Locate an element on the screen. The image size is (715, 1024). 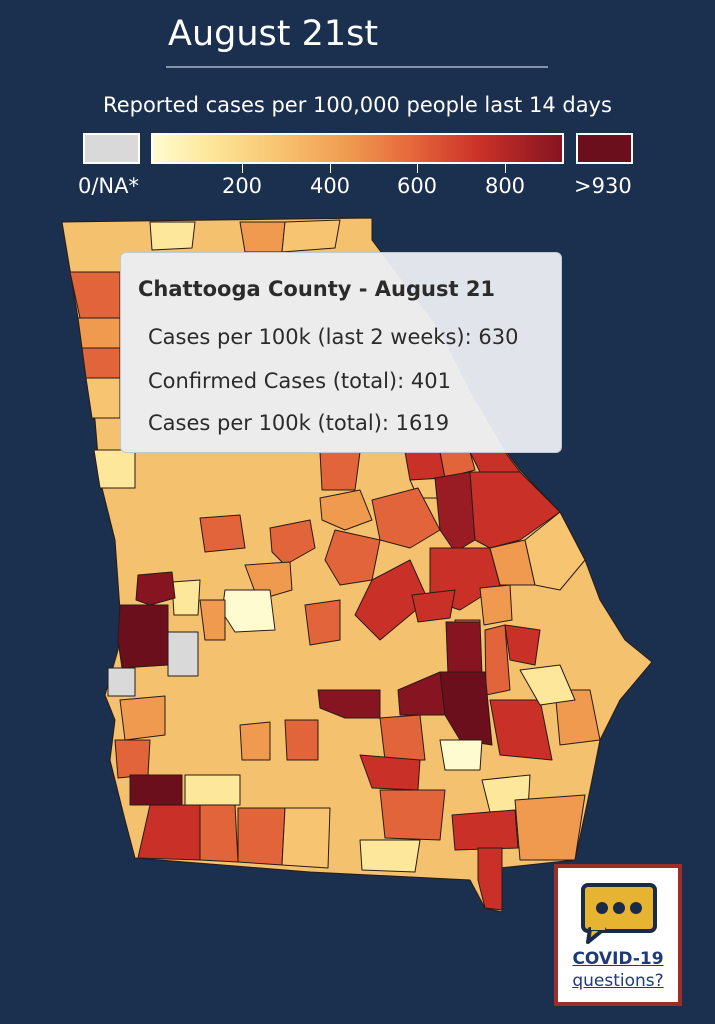
tooltip-row: Confirmed Cases (total): 401 is located at coordinates (299, 381).